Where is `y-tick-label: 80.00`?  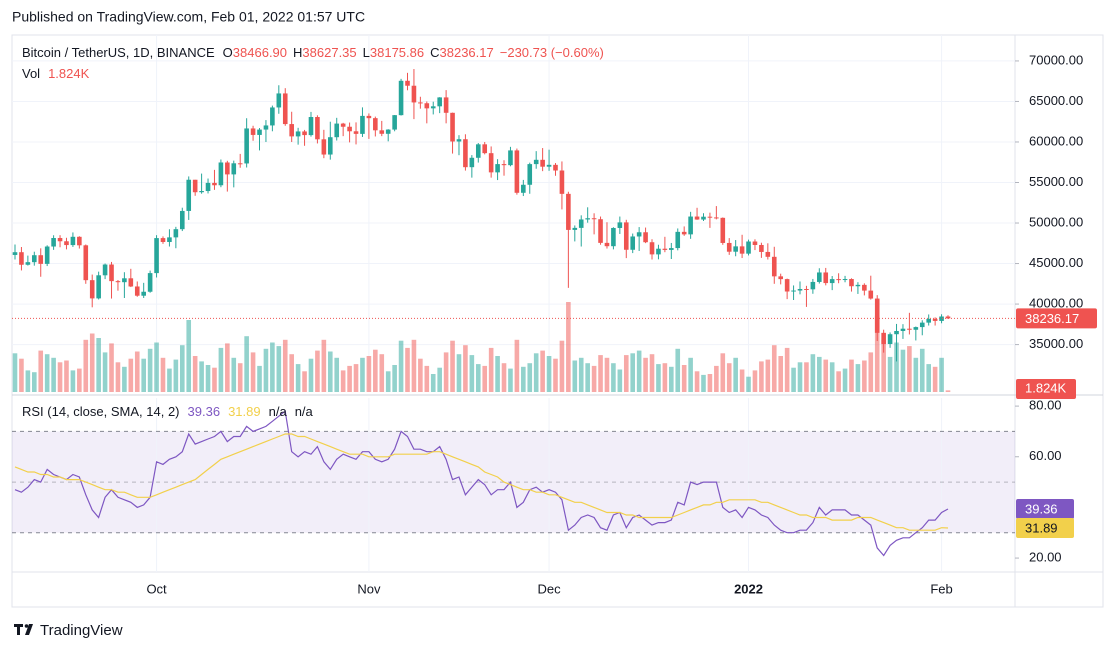 y-tick-label: 80.00 is located at coordinates (1045, 405).